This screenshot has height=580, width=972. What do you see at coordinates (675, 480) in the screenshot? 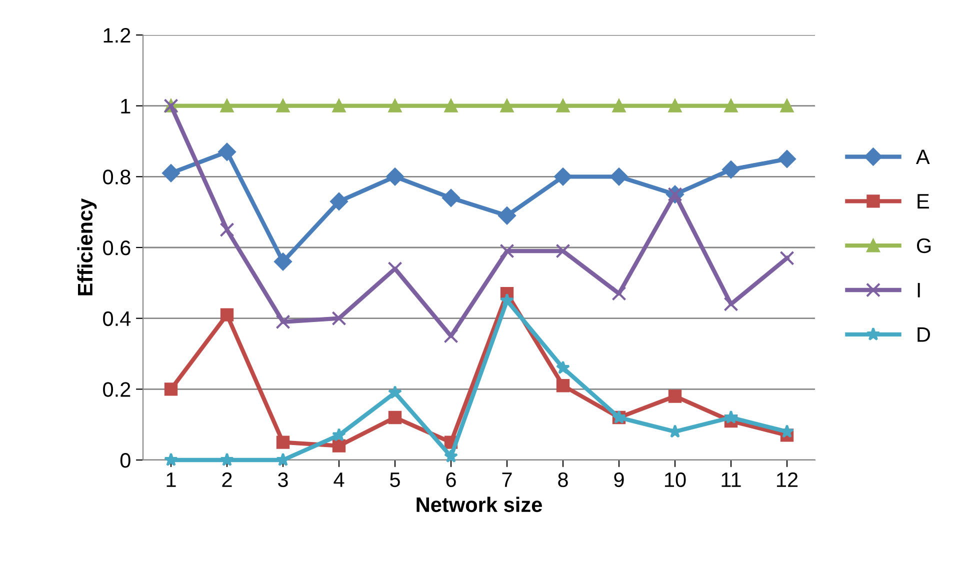
I see `x-tick-label: 10` at bounding box center [675, 480].